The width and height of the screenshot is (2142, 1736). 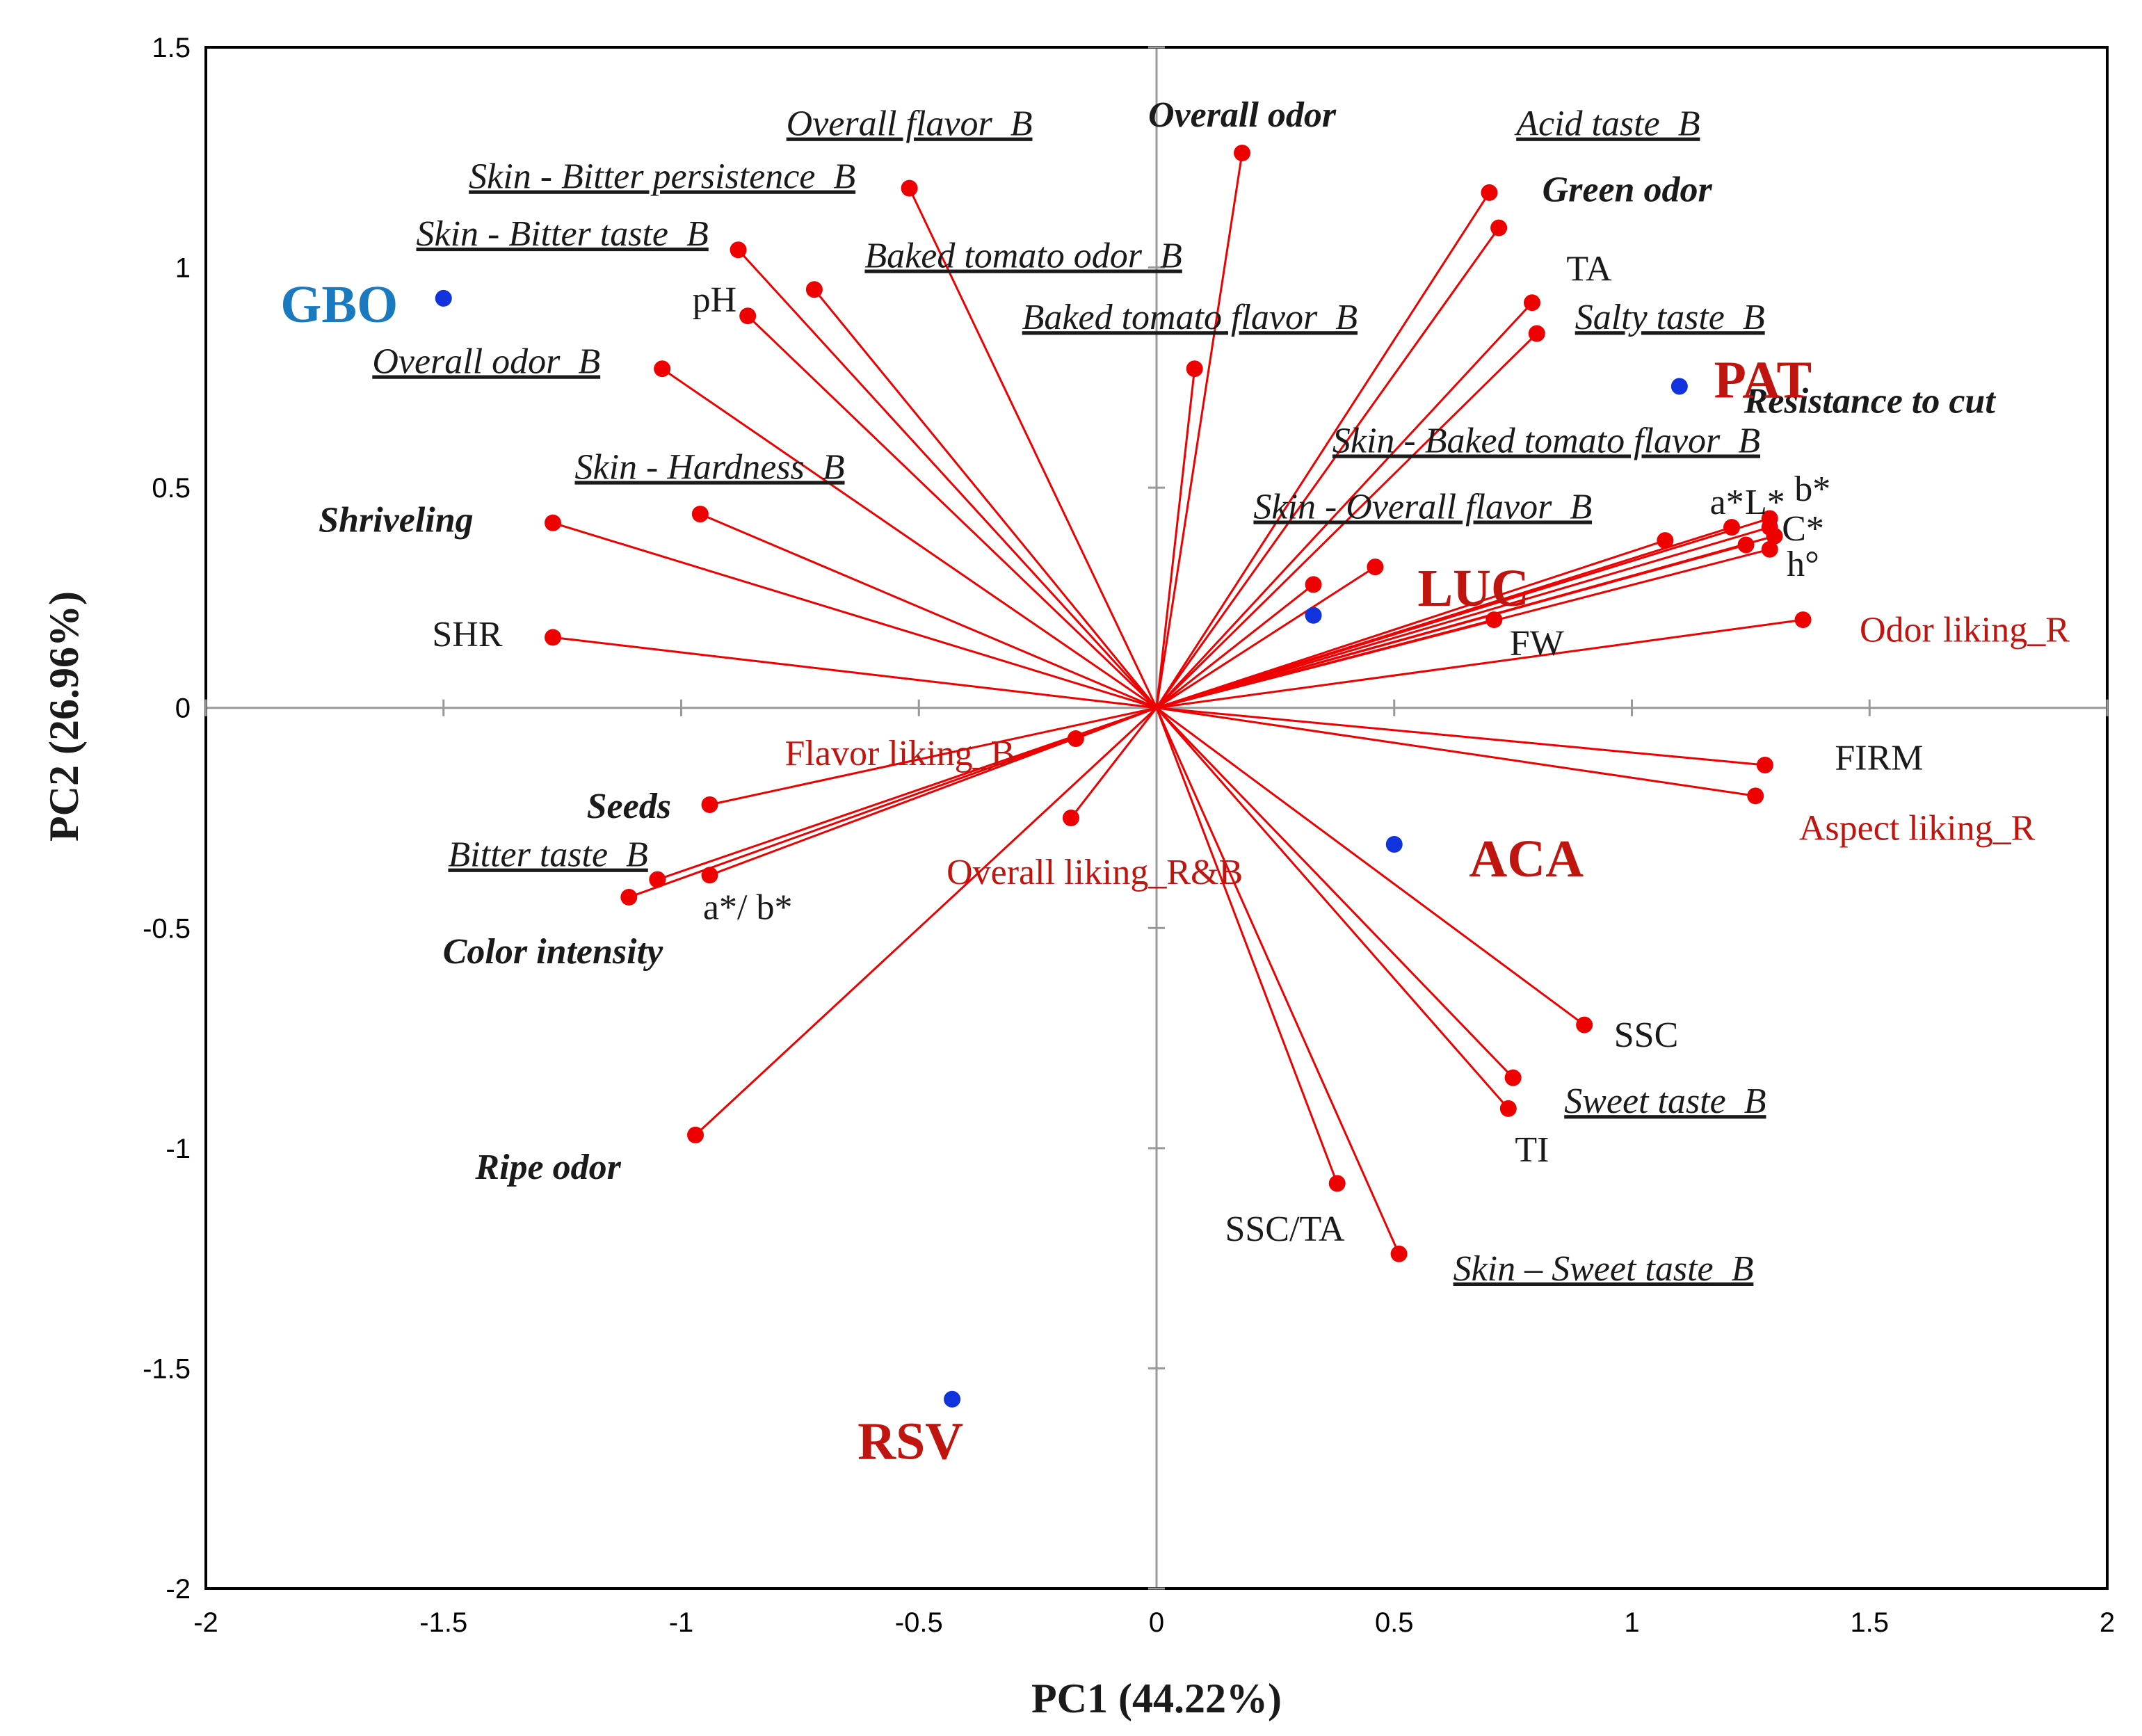 I want to click on obs-label-rsv: RSV, so click(x=910, y=1442).